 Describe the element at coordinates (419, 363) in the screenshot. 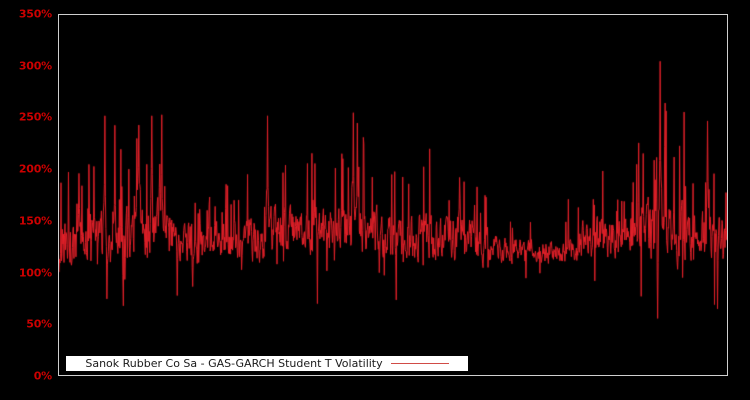

I see `legend-line-sample-icon` at that location.